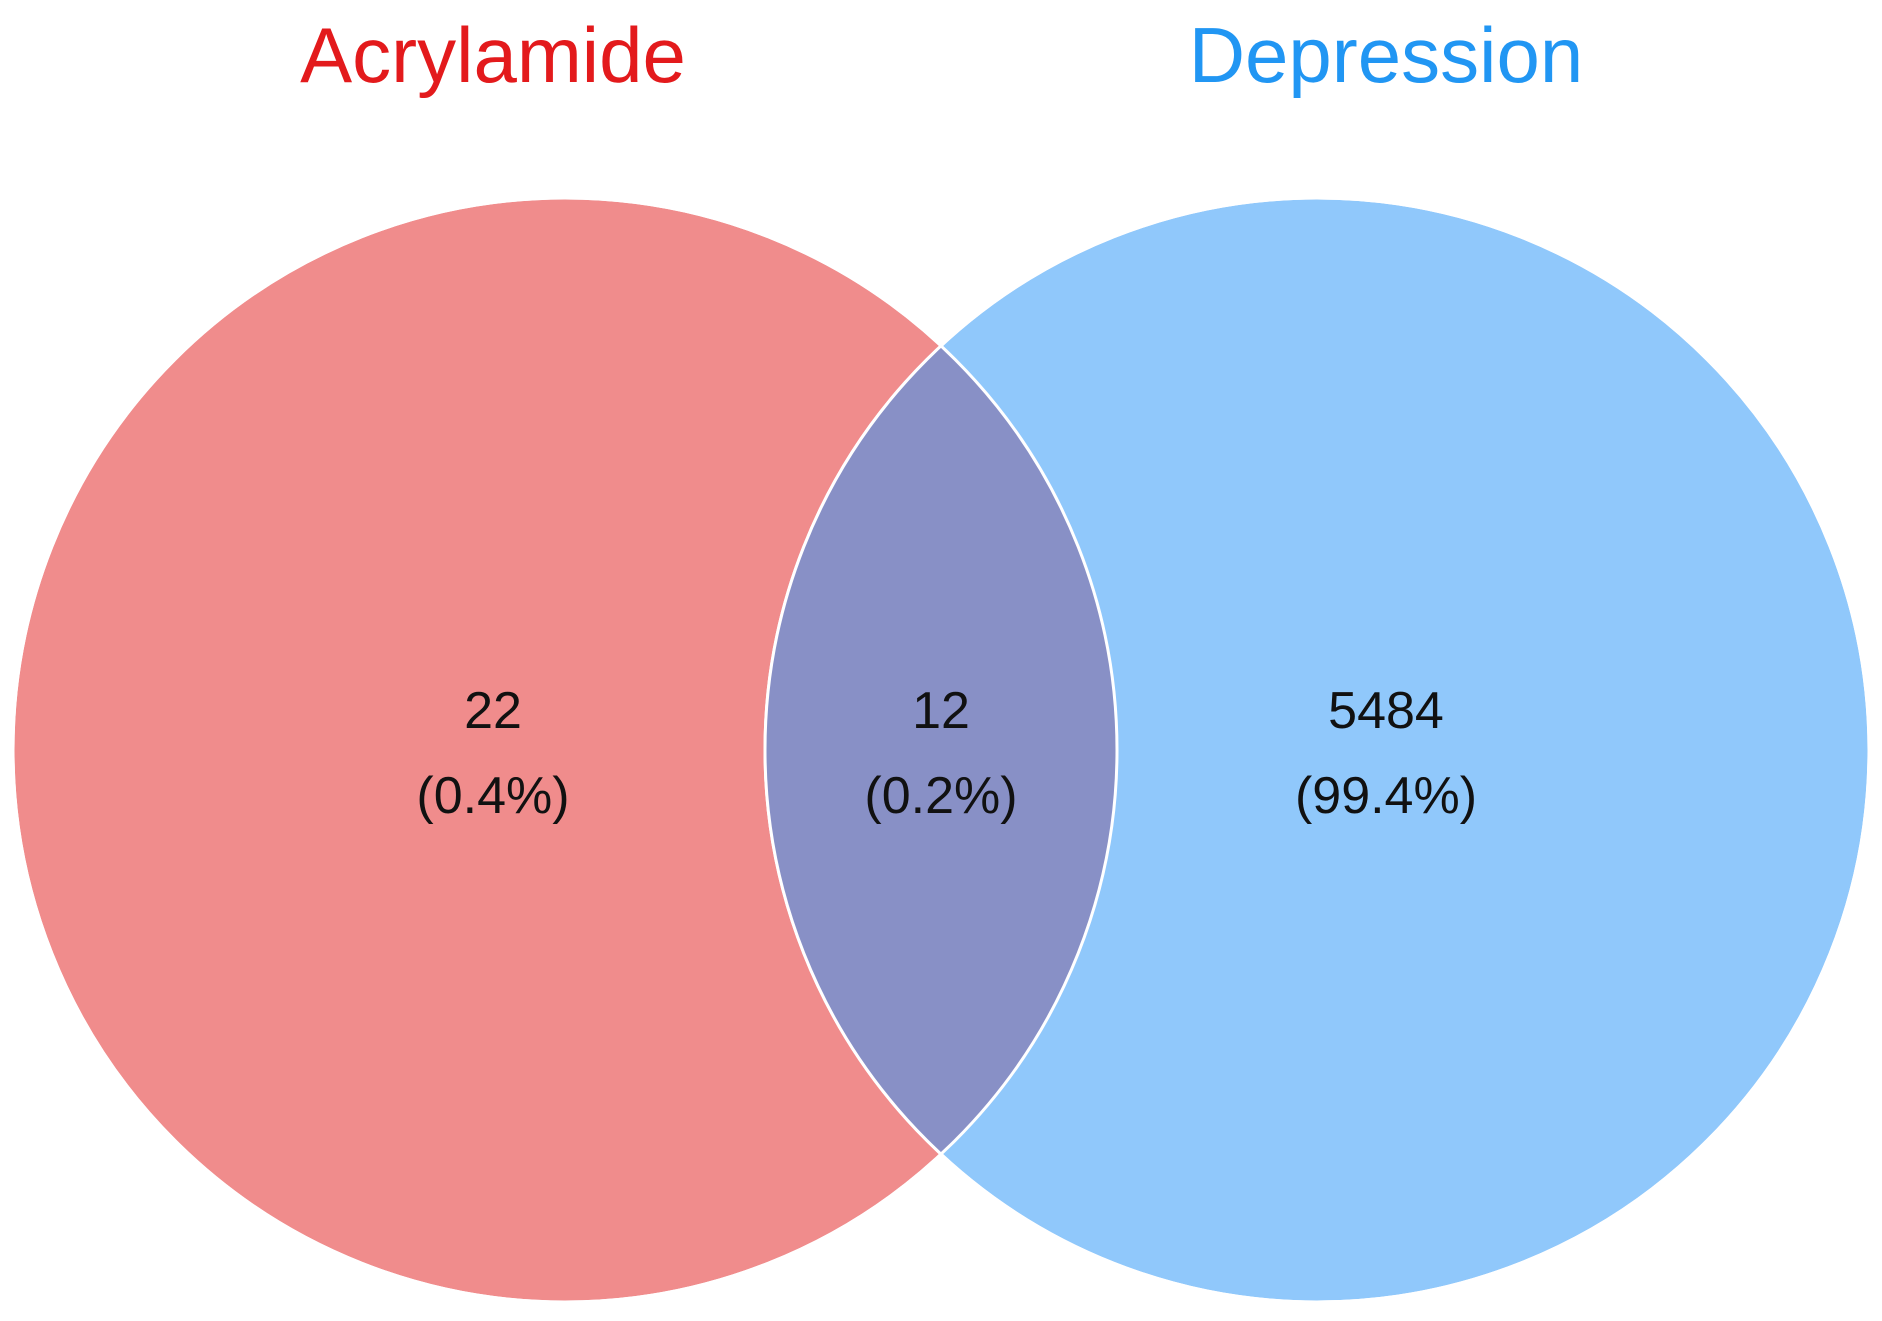 This screenshot has height=1321, width=1882. What do you see at coordinates (1386, 55) in the screenshot?
I see `depression-set-title: Depression` at bounding box center [1386, 55].